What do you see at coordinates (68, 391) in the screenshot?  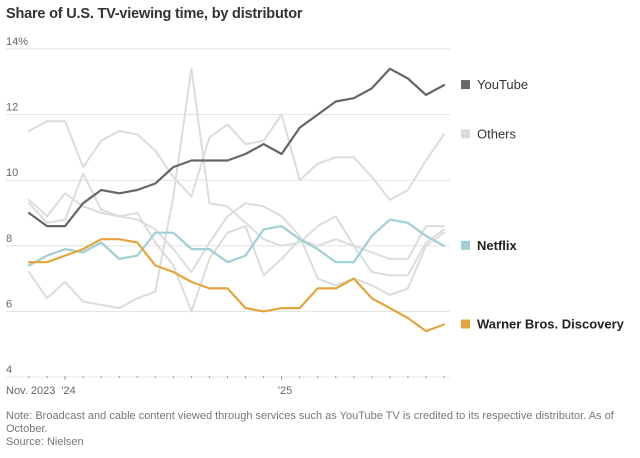 I see `x-tick-label: ’24` at bounding box center [68, 391].